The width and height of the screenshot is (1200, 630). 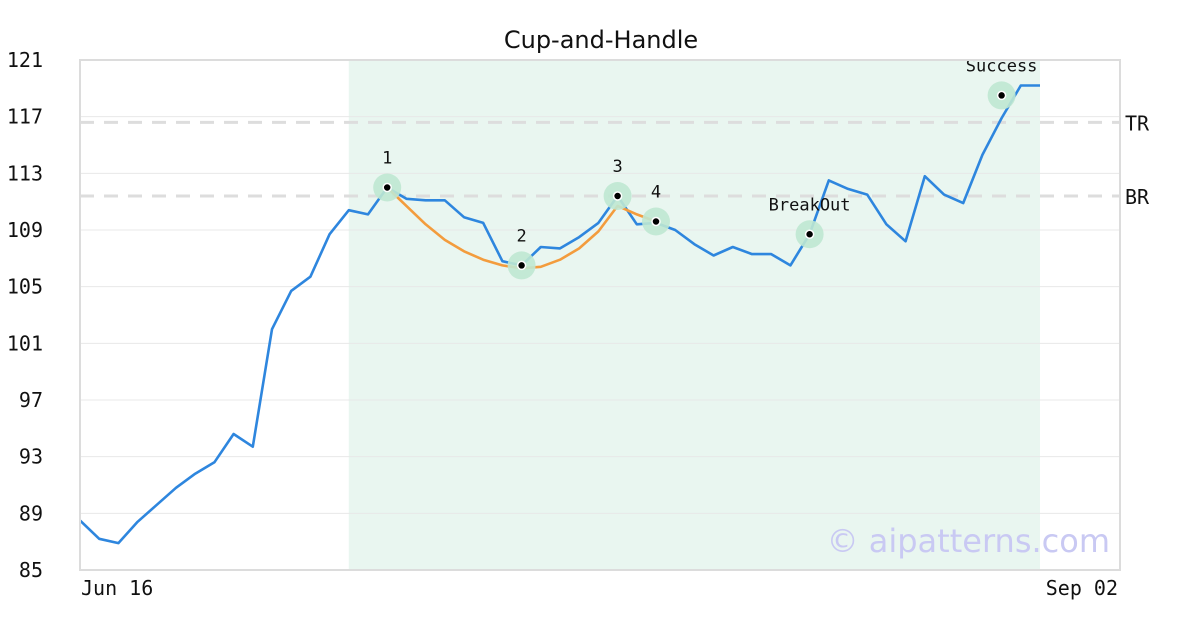 I want to click on y-tick-label: 89, so click(x=31, y=513).